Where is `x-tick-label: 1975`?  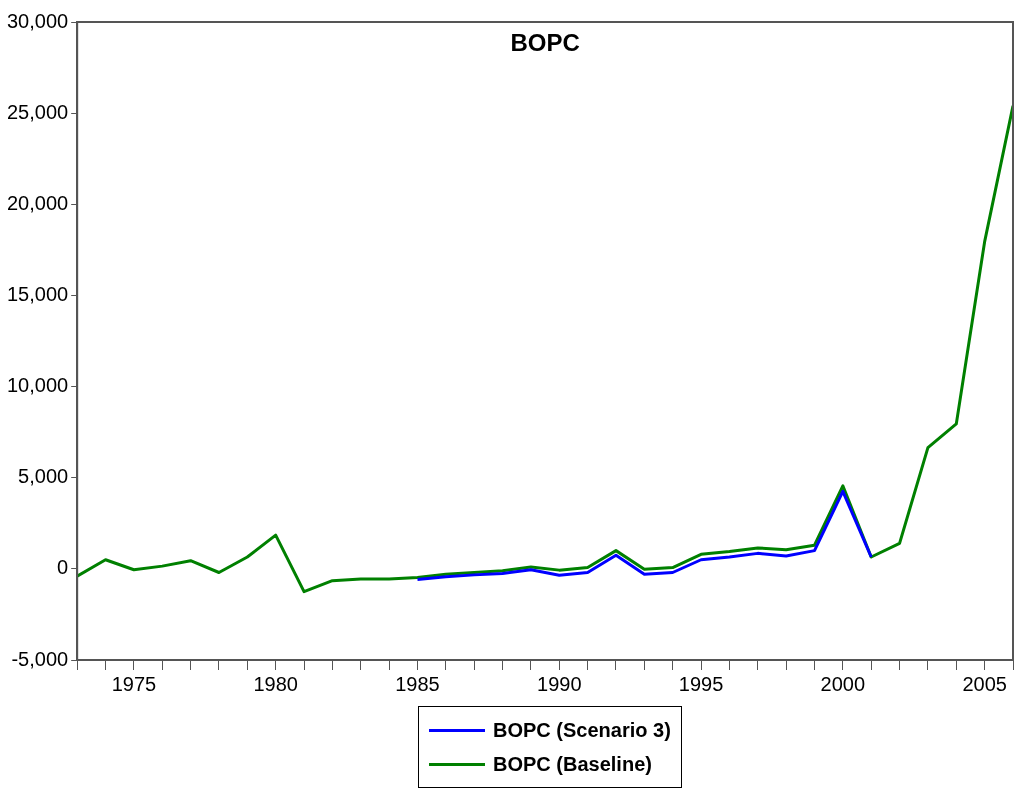 x-tick-label: 1975 is located at coordinates (134, 683).